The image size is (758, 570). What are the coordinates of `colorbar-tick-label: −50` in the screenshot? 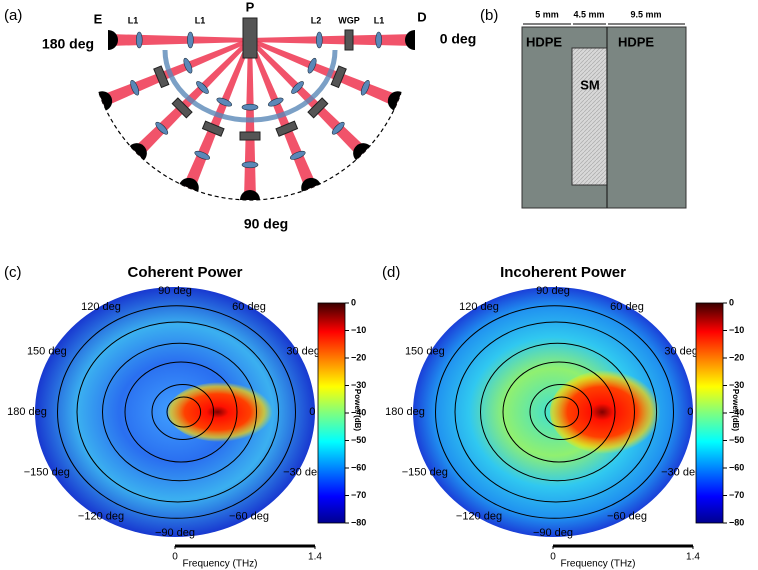 It's located at (358, 440).